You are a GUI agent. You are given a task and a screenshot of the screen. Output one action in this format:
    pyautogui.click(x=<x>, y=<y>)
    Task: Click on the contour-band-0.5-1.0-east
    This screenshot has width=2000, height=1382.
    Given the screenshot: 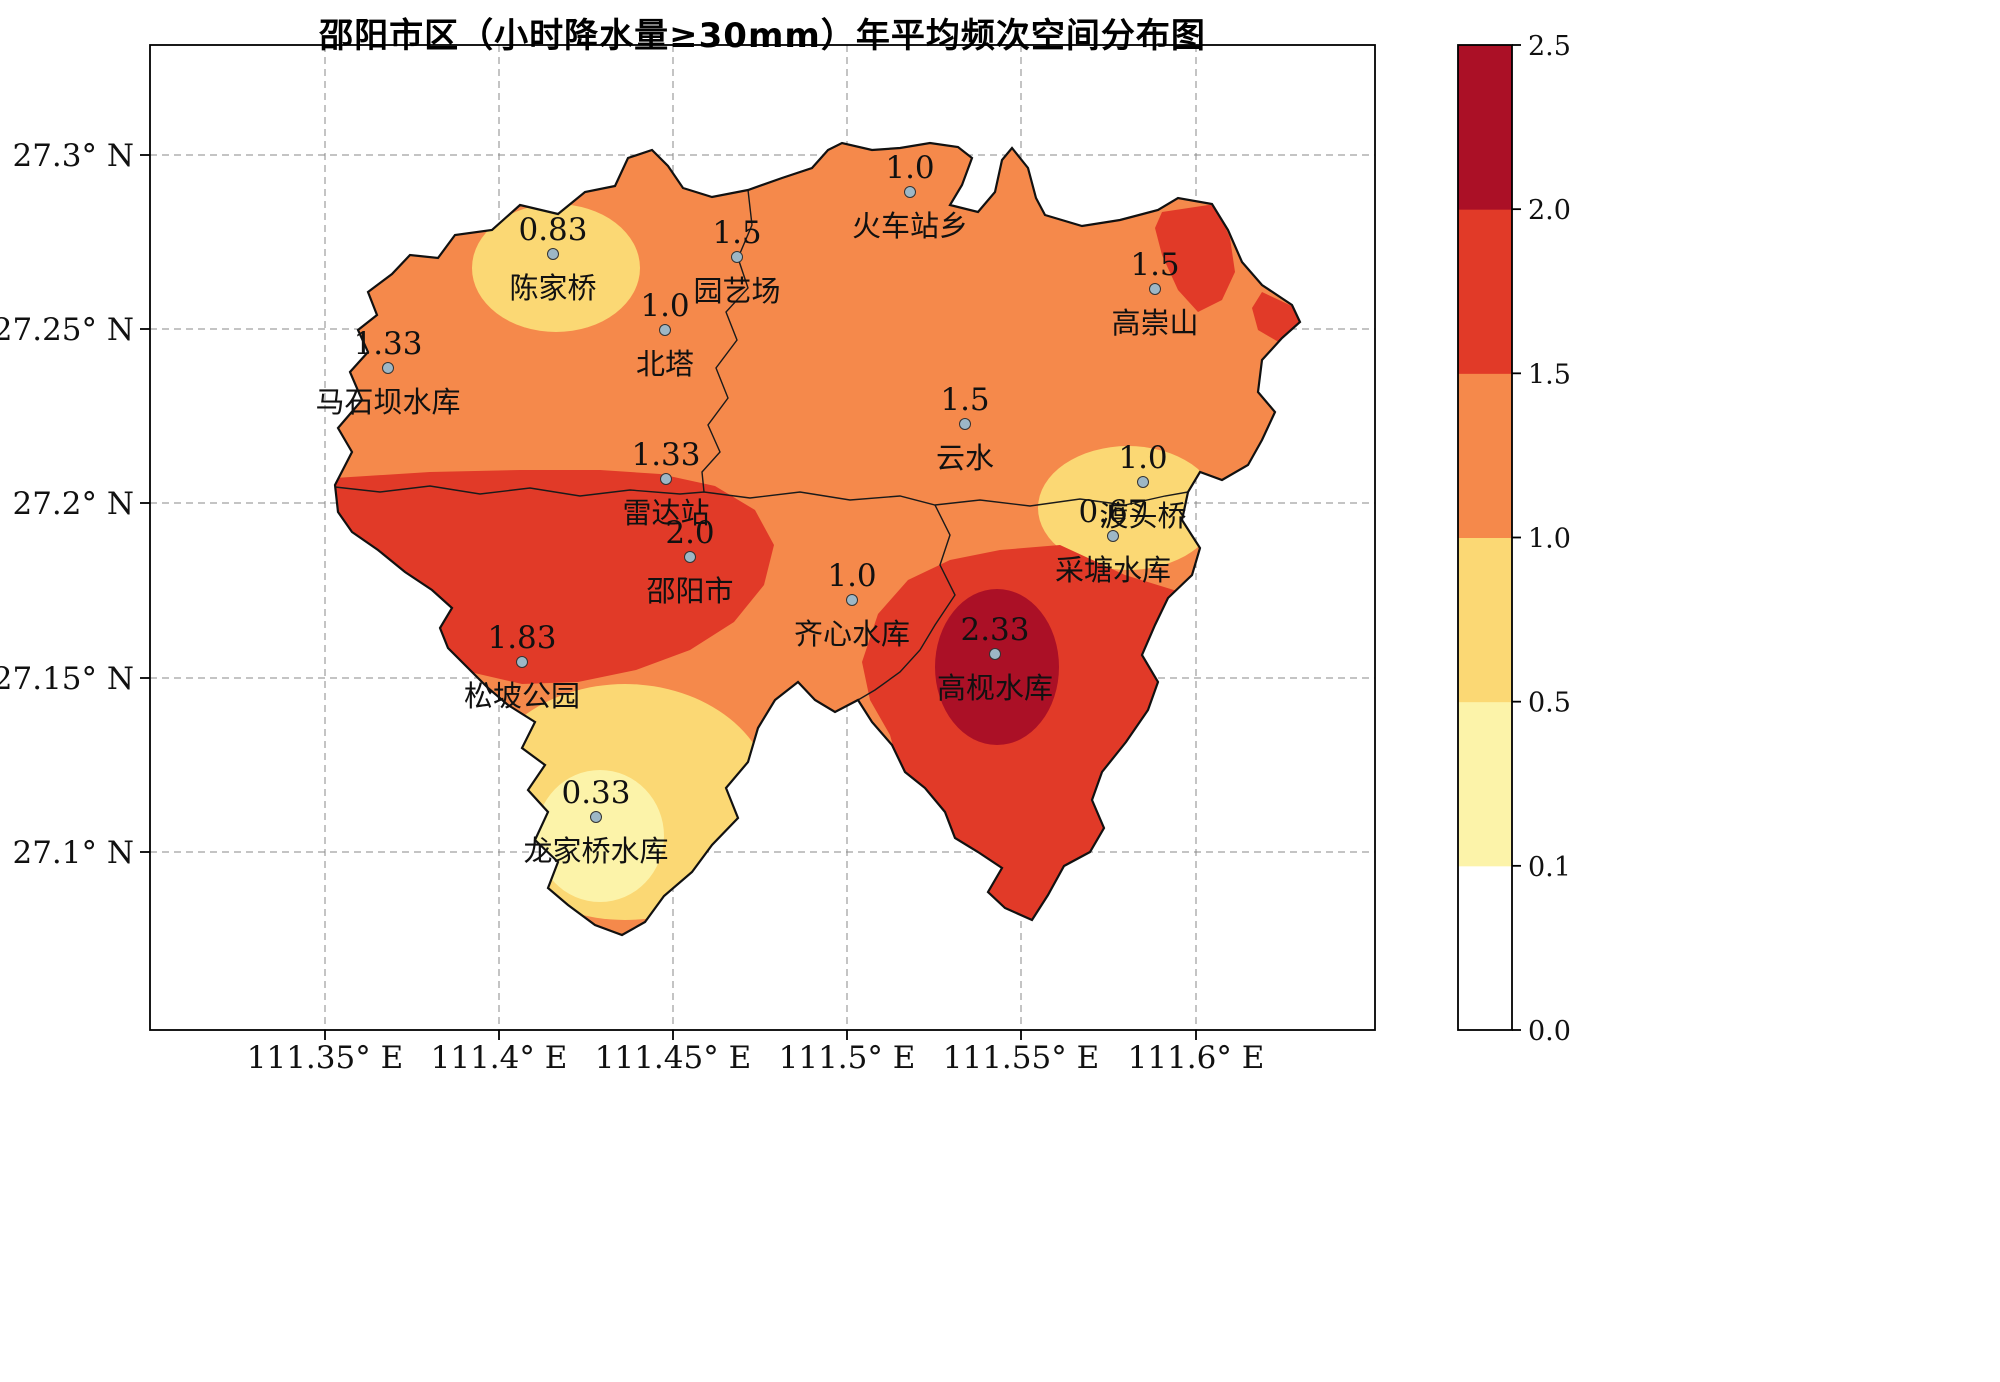 What is the action you would take?
    pyautogui.click(x=1128, y=508)
    